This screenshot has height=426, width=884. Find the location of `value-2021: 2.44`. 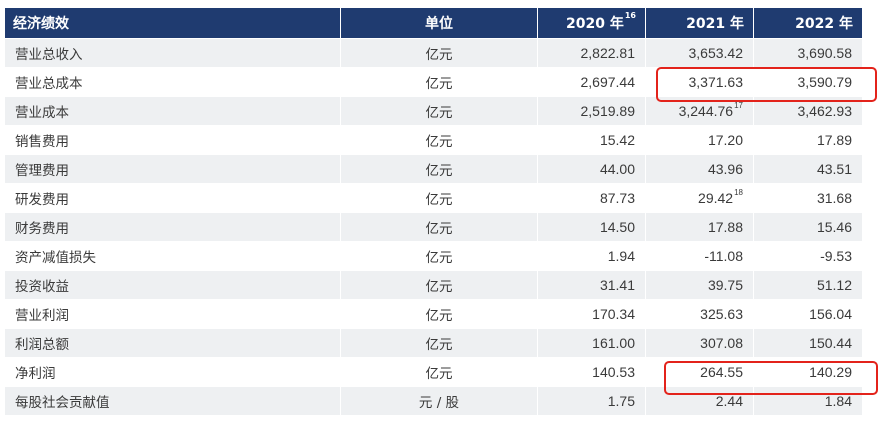

value-2021: 2.44 is located at coordinates (700, 400).